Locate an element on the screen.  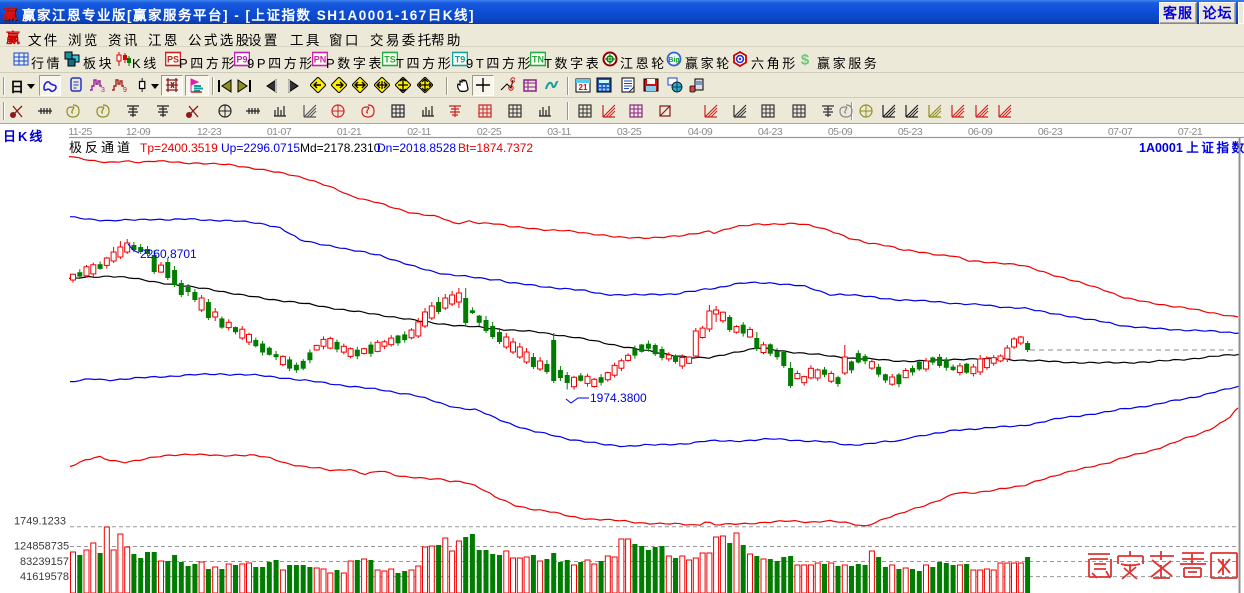
svg-text: PN is located at coordinates (320, 60).